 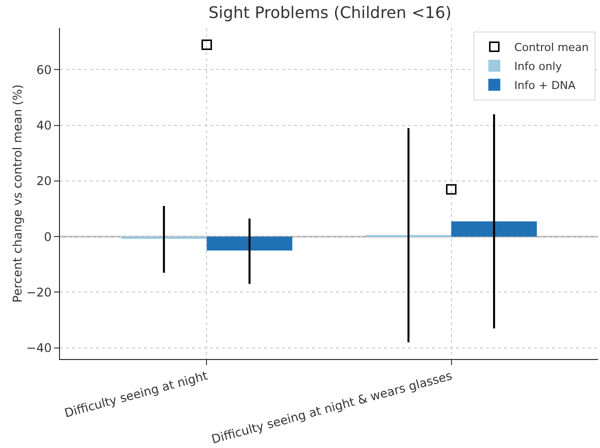 What do you see at coordinates (39, 292) in the screenshot?
I see `y-tick-label: −20` at bounding box center [39, 292].